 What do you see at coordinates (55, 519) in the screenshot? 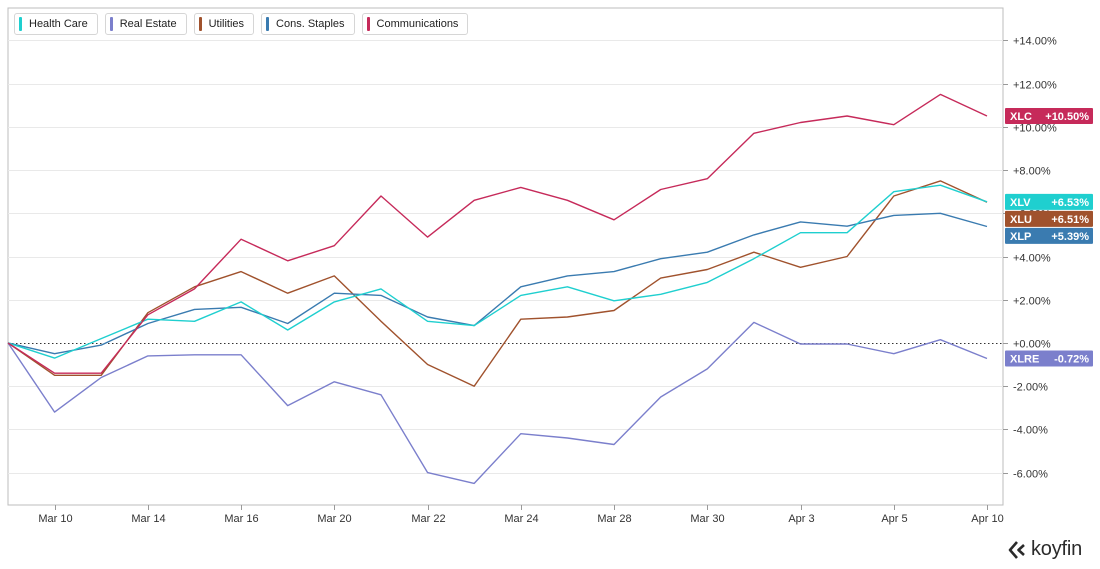
I see `x-tick-label: Mar 10` at bounding box center [55, 519].